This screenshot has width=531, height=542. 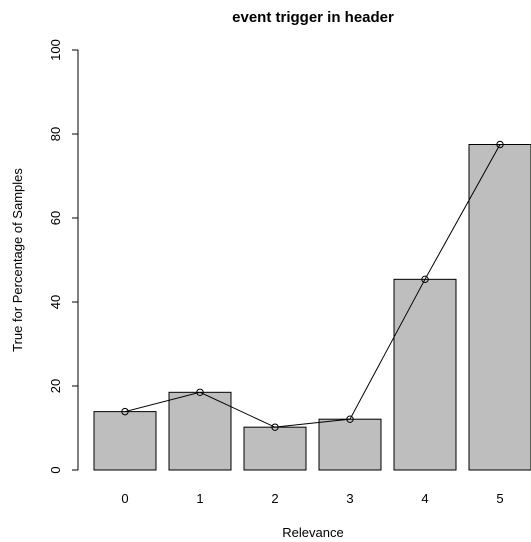 What do you see at coordinates (55, 134) in the screenshot?
I see `y-tick-label: 80` at bounding box center [55, 134].